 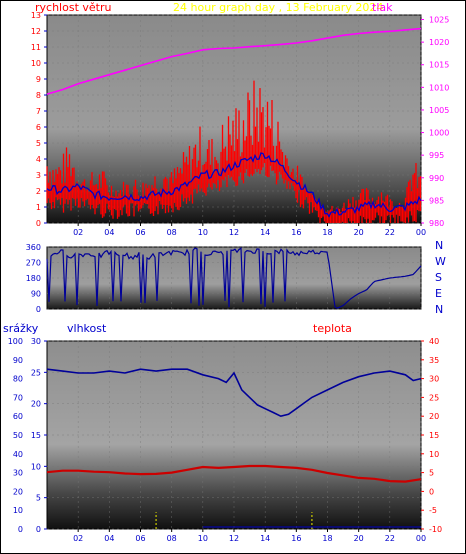 I want to click on pressure-tick-label: 980, so click(x=436, y=223).